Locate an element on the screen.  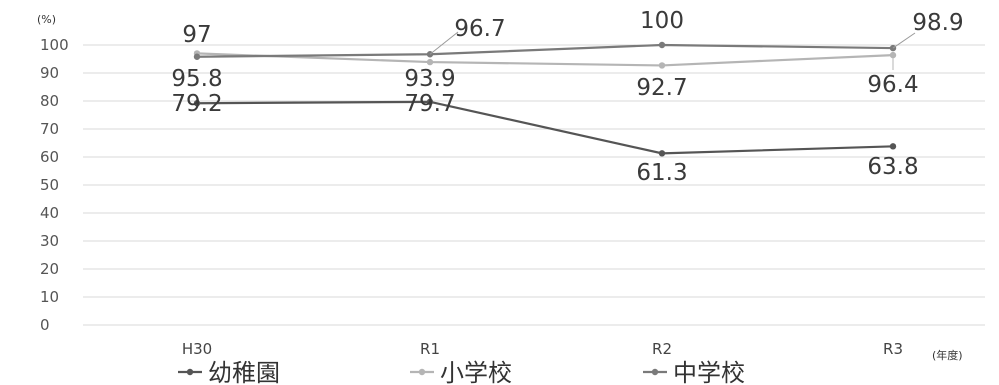
y-axis-ticks: 0 10 20 30 40 50 60 70 80 90 100 is located at coordinates (54, 185).